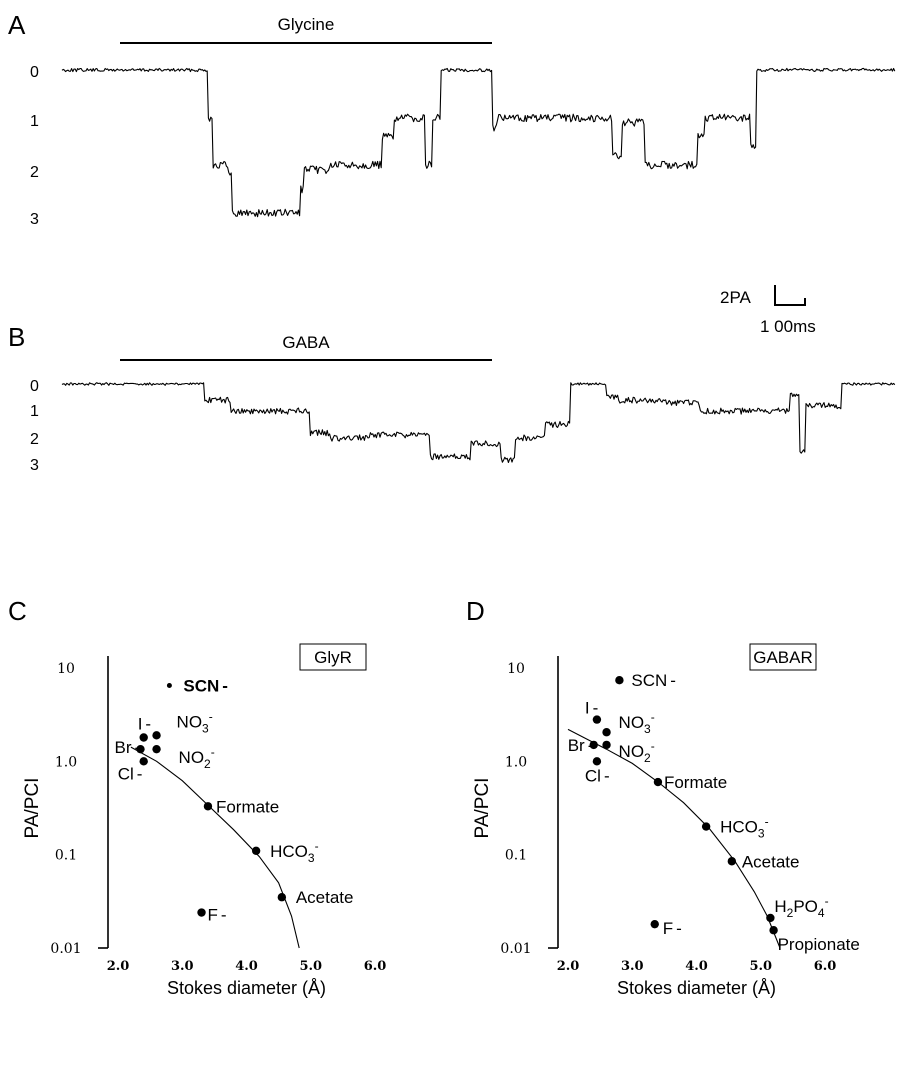 This screenshot has height=1068, width=898. Describe the element at coordinates (34, 386) in the screenshot. I see `trace-b-level-0: 0` at that location.